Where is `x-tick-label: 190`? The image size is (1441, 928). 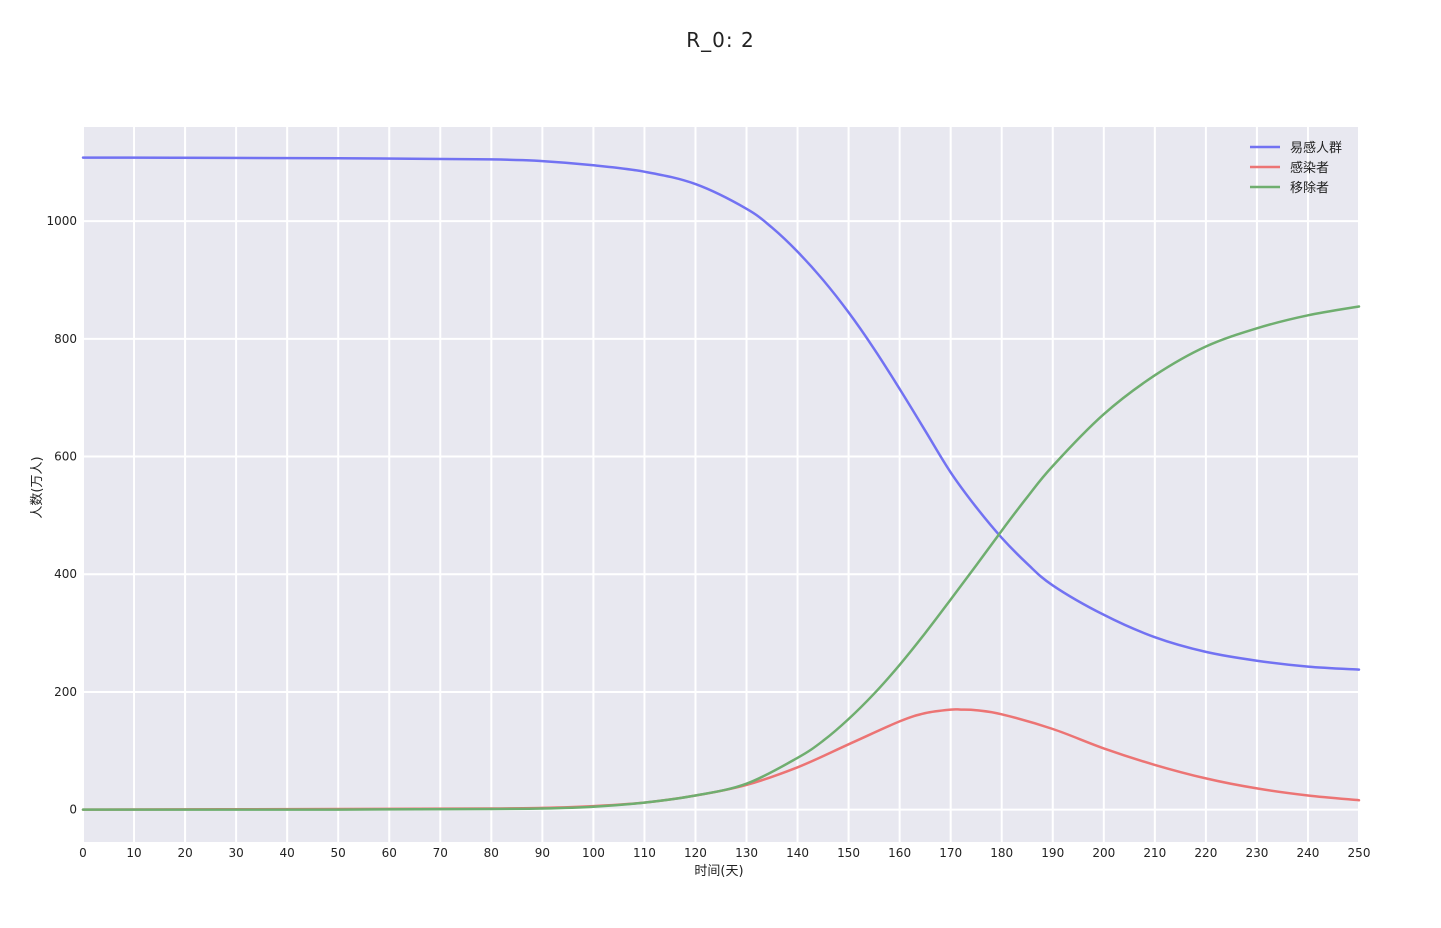 x-tick-label: 190 is located at coordinates (1052, 853).